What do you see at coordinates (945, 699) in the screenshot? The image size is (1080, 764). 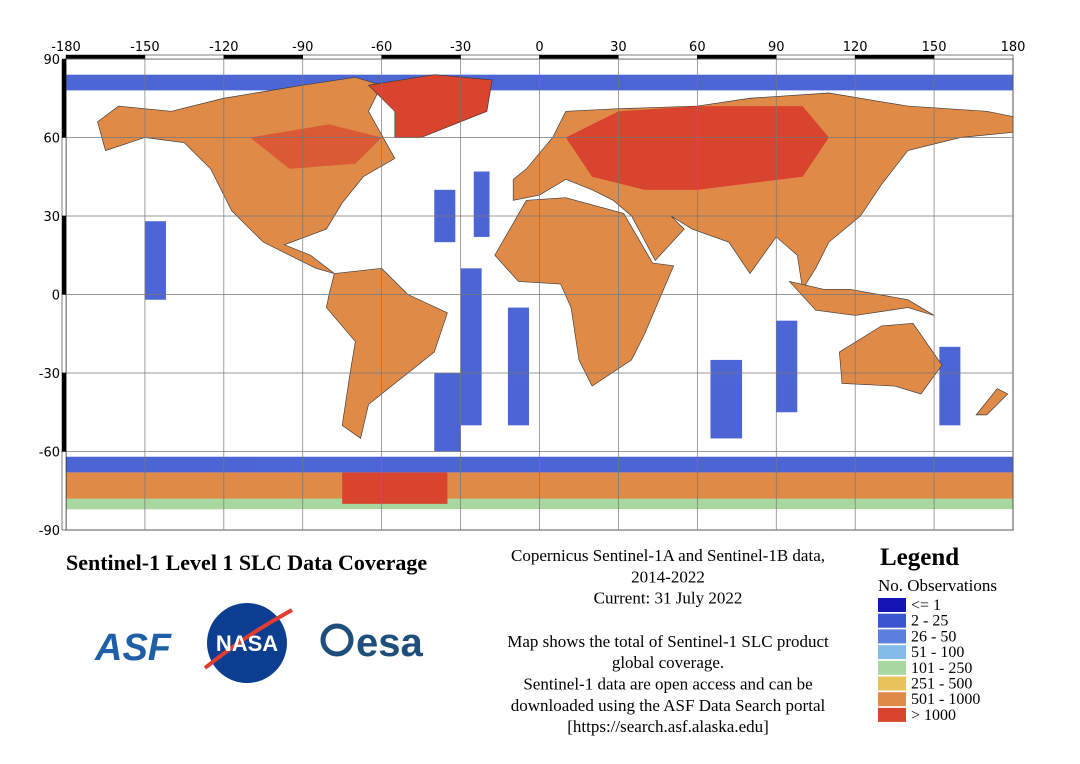 I see `legend-label: 501 - 1000` at bounding box center [945, 699].